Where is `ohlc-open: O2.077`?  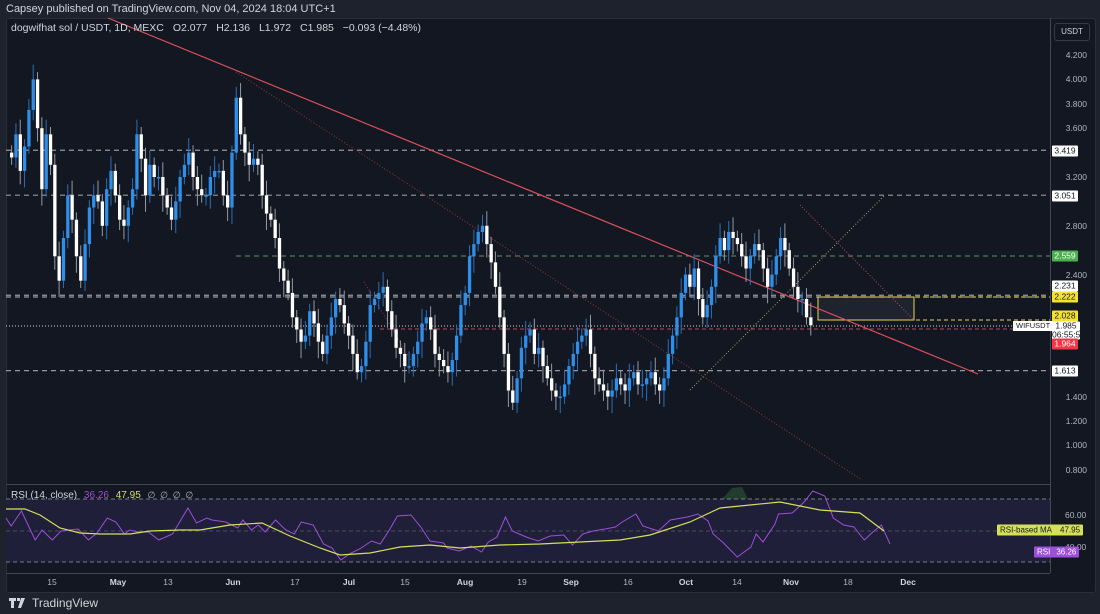
ohlc-open: O2.077 is located at coordinates (190, 28).